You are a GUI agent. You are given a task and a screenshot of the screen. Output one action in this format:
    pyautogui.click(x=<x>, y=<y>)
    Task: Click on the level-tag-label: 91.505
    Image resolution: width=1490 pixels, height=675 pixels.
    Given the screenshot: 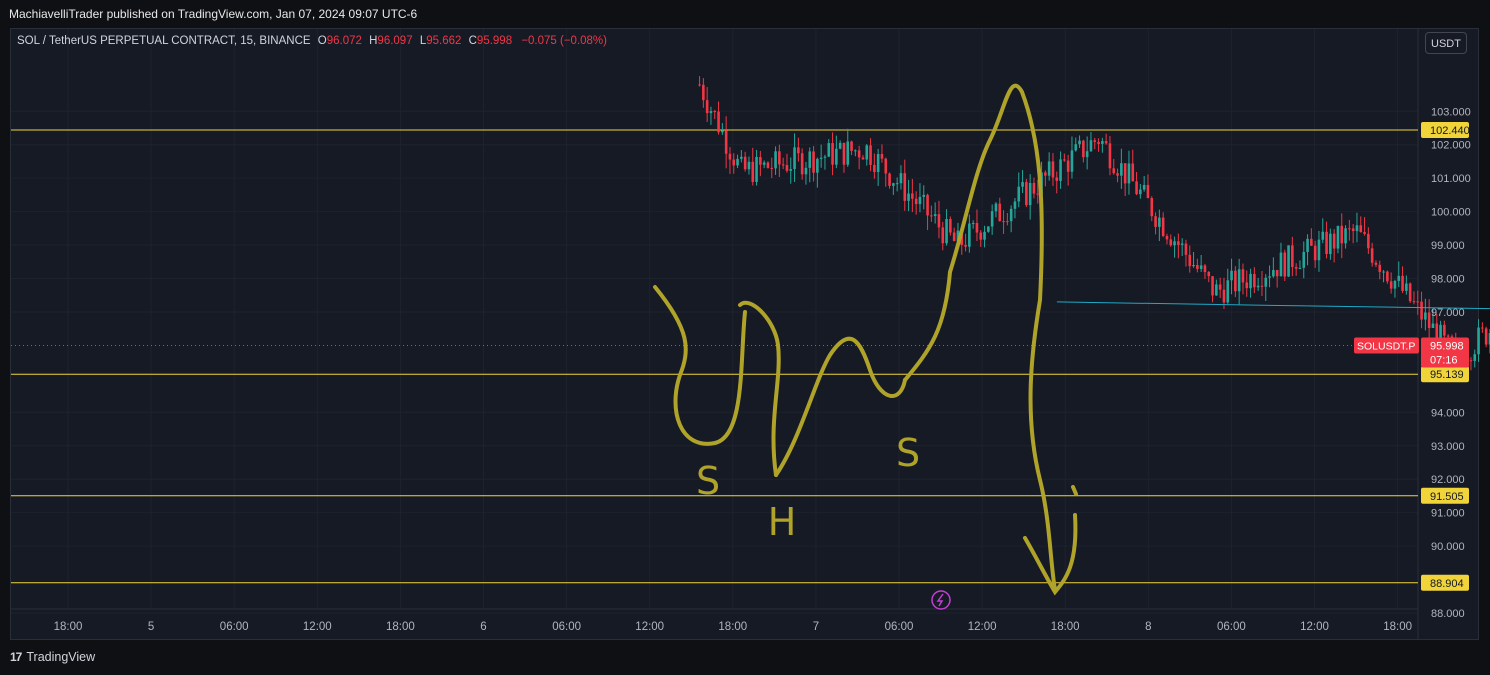 What is the action you would take?
    pyautogui.click(x=1447, y=497)
    